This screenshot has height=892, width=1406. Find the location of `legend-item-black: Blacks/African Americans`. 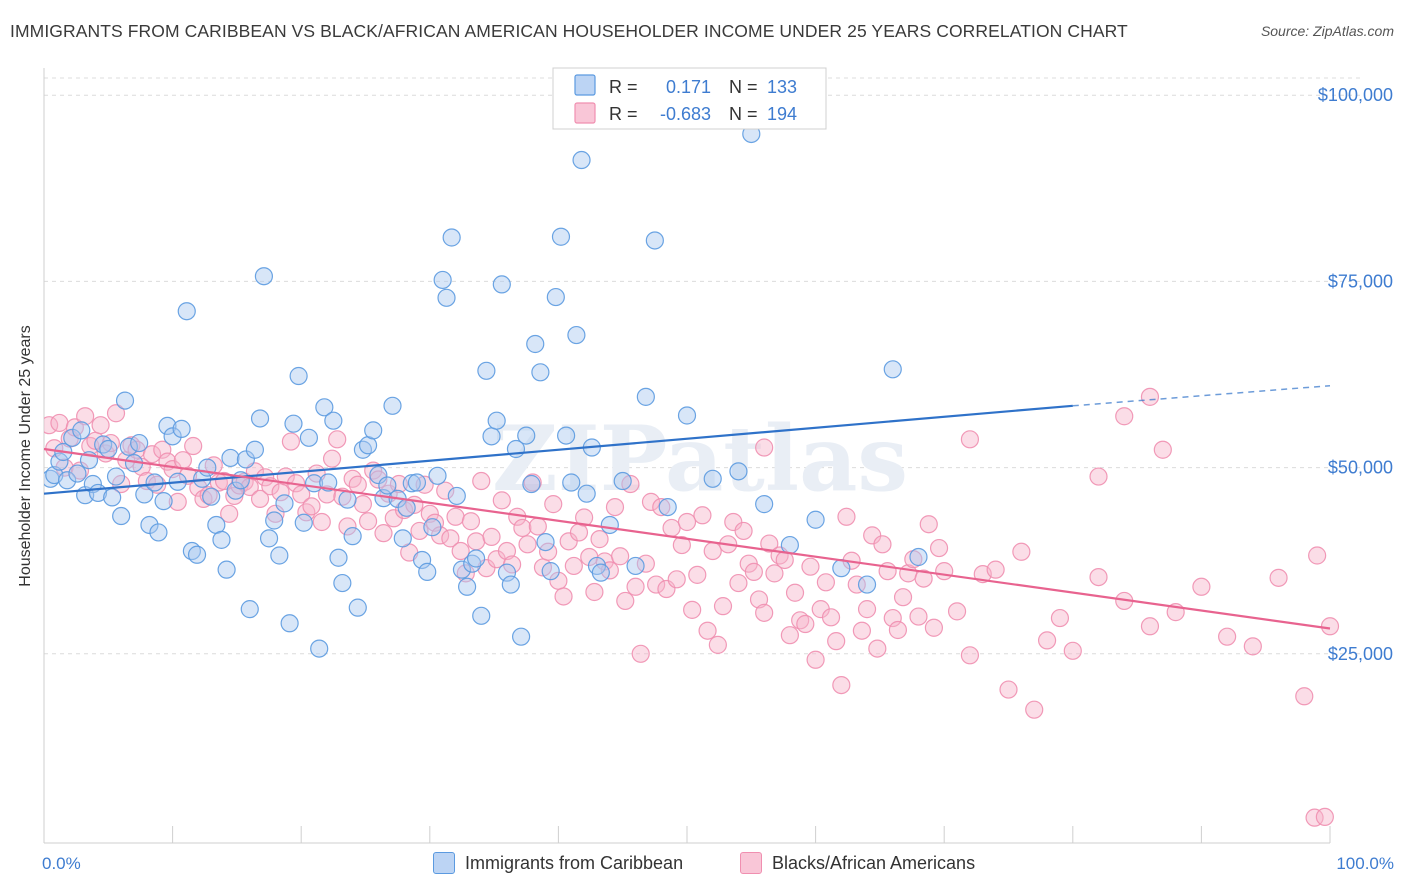

legend-item-black: Blacks/African Americans is located at coordinates (857, 863).